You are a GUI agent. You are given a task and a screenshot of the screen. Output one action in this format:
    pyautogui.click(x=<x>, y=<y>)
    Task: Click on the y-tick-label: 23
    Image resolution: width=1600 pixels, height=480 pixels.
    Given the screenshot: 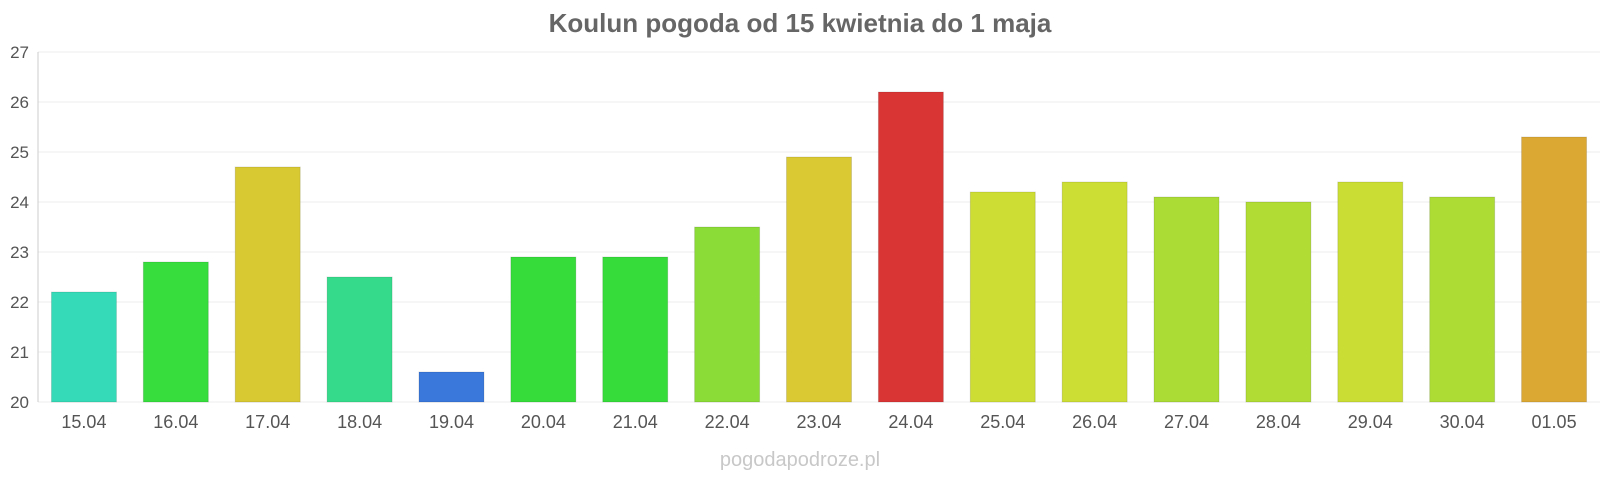 What is the action you would take?
    pyautogui.click(x=19, y=252)
    